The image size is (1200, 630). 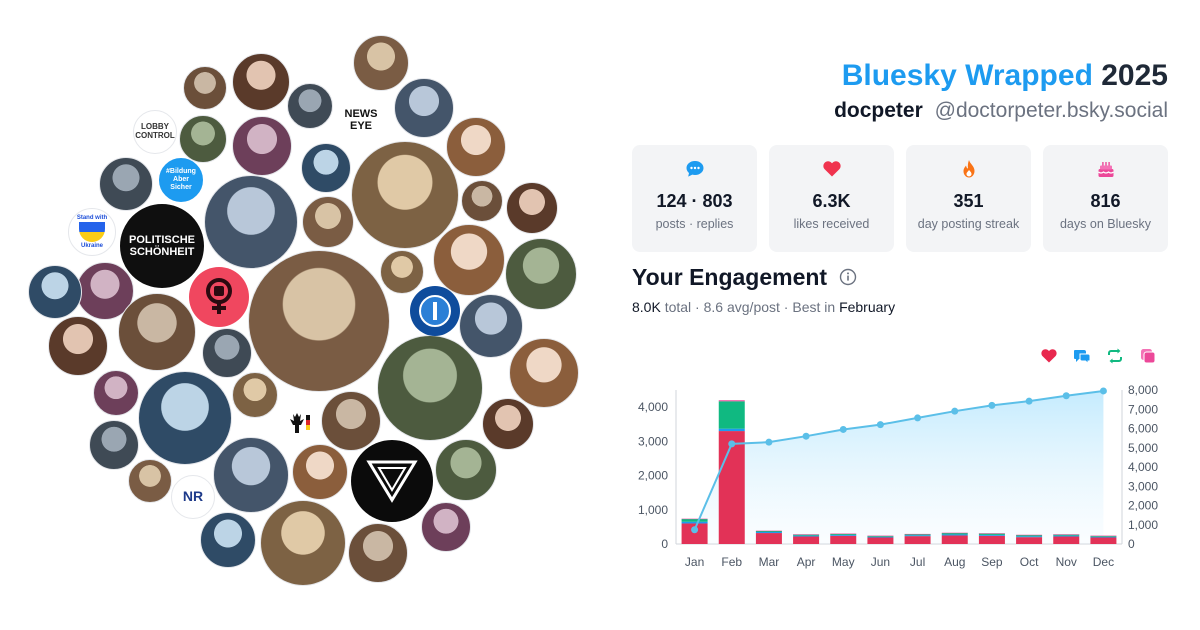 I want to click on engagement-avg: 8.6 avg/post, so click(x=741, y=307).